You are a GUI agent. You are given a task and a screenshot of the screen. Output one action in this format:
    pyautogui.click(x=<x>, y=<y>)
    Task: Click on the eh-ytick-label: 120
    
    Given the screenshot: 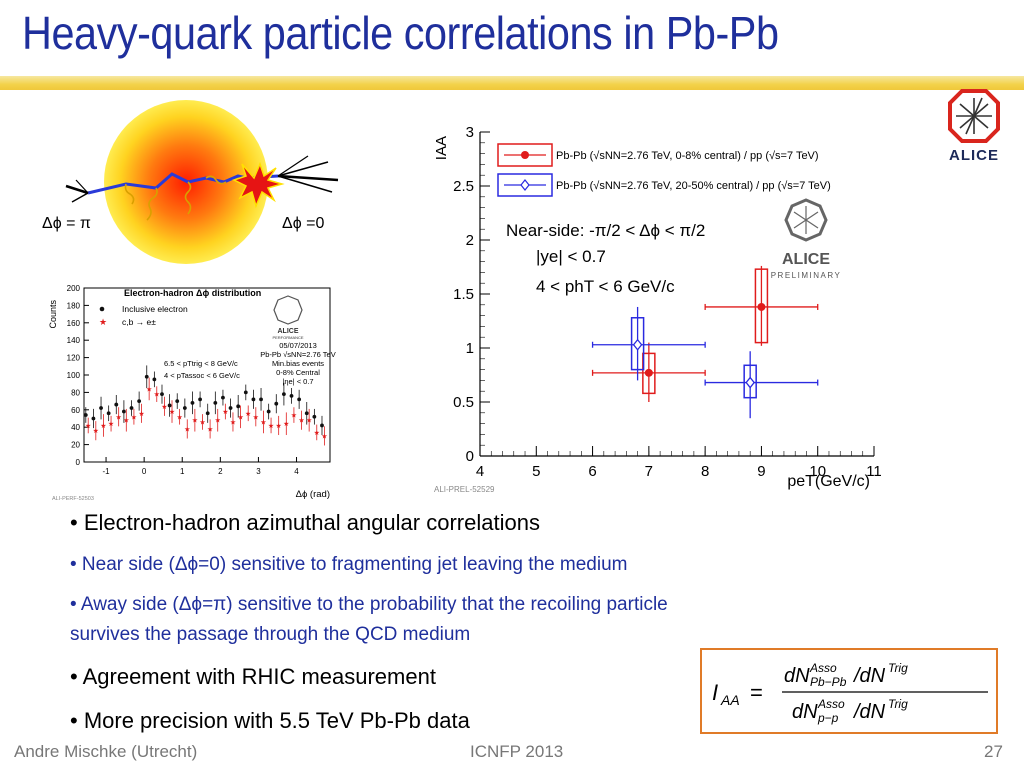 What is the action you would take?
    pyautogui.click(x=74, y=358)
    